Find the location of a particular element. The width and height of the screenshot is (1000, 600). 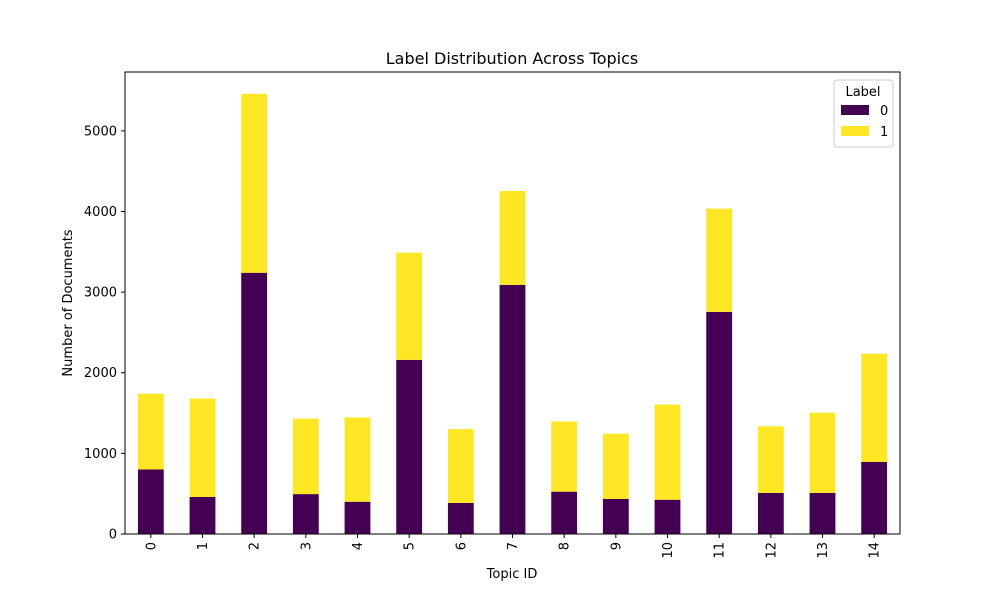

y-axis: 0 1000 2000 3000 4000 5000 is located at coordinates (104, 333).